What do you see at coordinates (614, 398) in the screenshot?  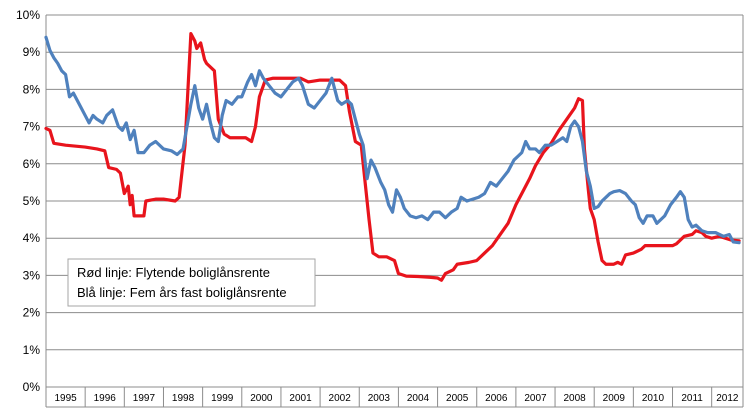 I see `x-category-label: 2009` at bounding box center [614, 398].